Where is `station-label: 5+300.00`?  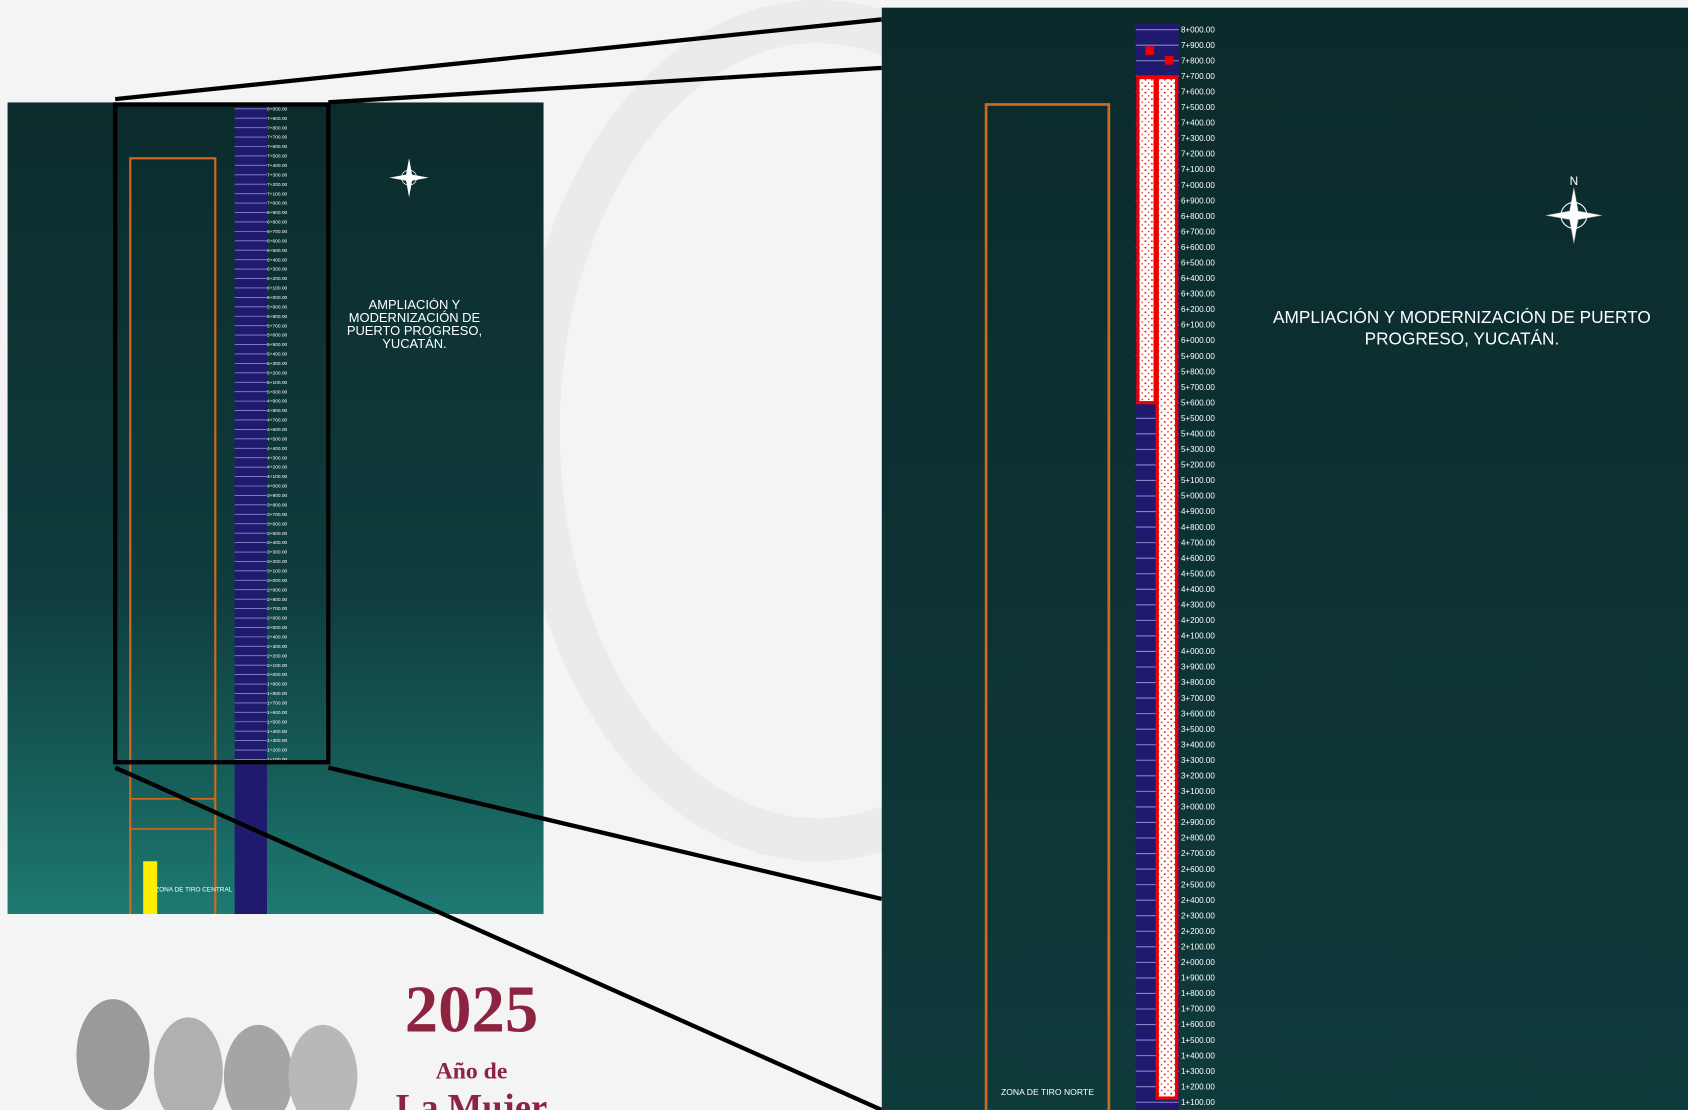 station-label: 5+300.00 is located at coordinates (1198, 449).